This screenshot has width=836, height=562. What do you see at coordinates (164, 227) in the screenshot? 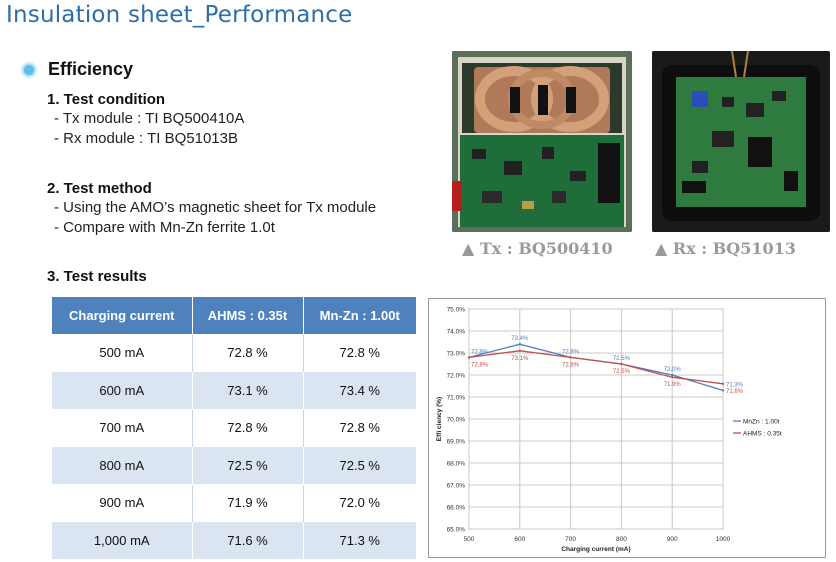
I see `test-method-line: - Compare with Mn-Zn ferrite 1.0t` at bounding box center [164, 227].